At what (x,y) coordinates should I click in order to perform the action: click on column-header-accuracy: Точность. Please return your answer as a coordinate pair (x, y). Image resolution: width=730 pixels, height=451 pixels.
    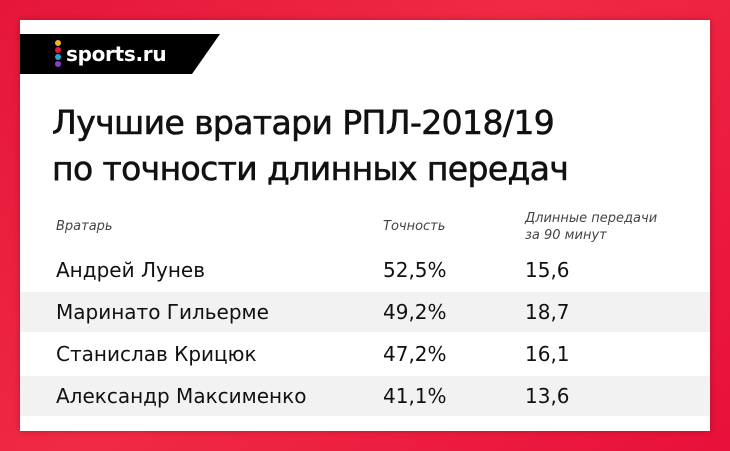
    Looking at the image, I should click on (414, 226).